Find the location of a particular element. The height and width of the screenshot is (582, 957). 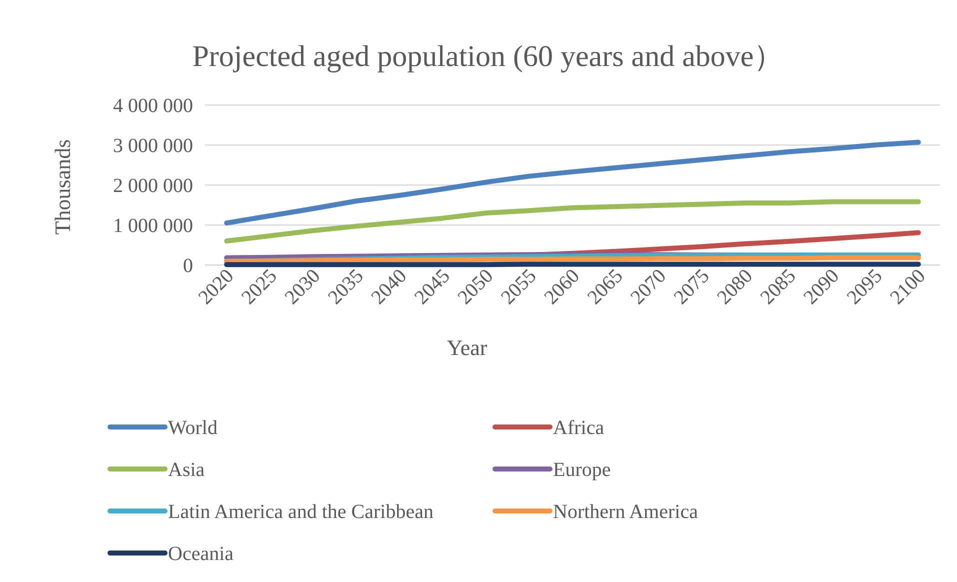

chart-title: Projected aged population (60 years and above） is located at coordinates (488, 56).